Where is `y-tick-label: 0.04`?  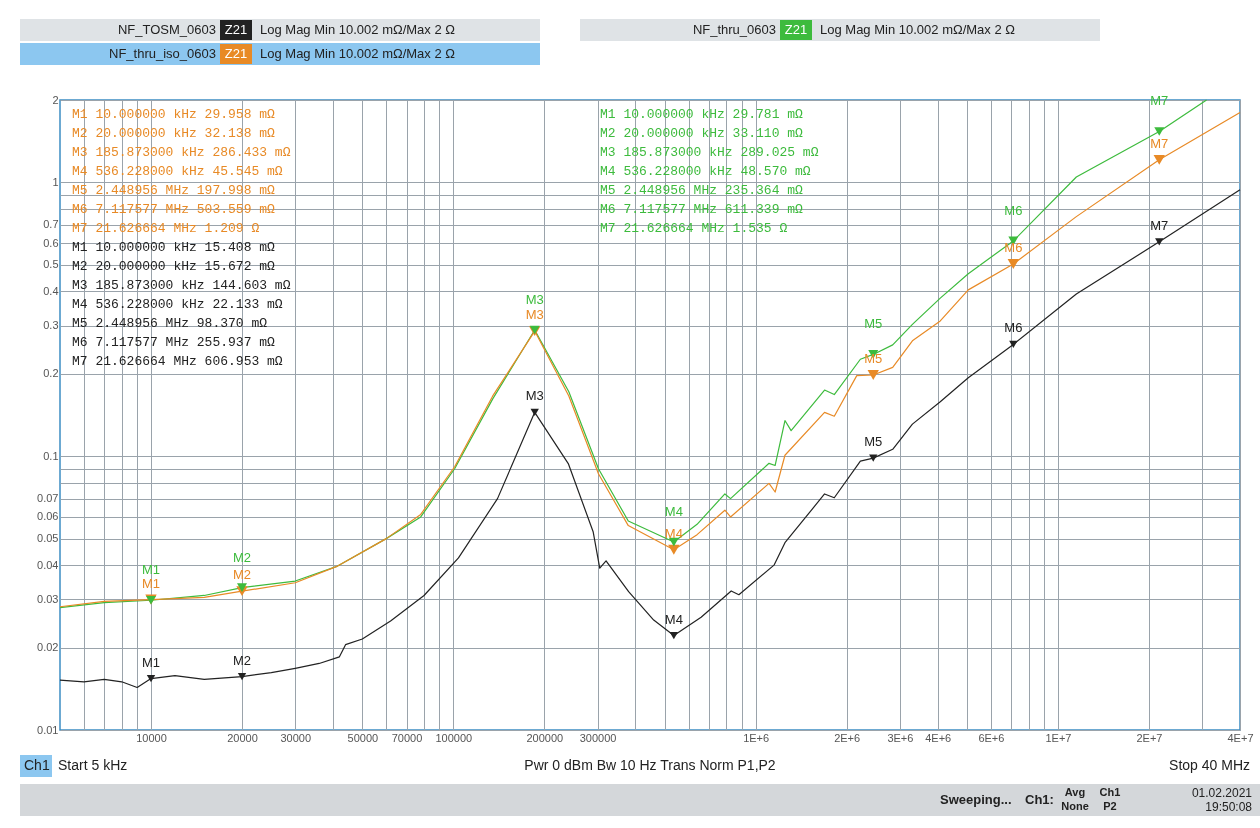 y-tick-label: 0.04 is located at coordinates (48, 564).